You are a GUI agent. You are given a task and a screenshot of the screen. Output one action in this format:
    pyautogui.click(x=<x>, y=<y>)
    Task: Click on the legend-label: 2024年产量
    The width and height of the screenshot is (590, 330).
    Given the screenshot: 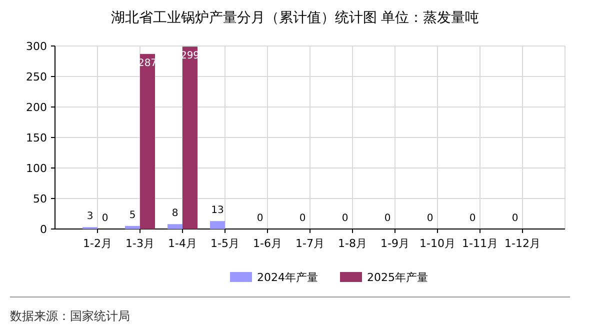 What is the action you would take?
    pyautogui.click(x=287, y=277)
    